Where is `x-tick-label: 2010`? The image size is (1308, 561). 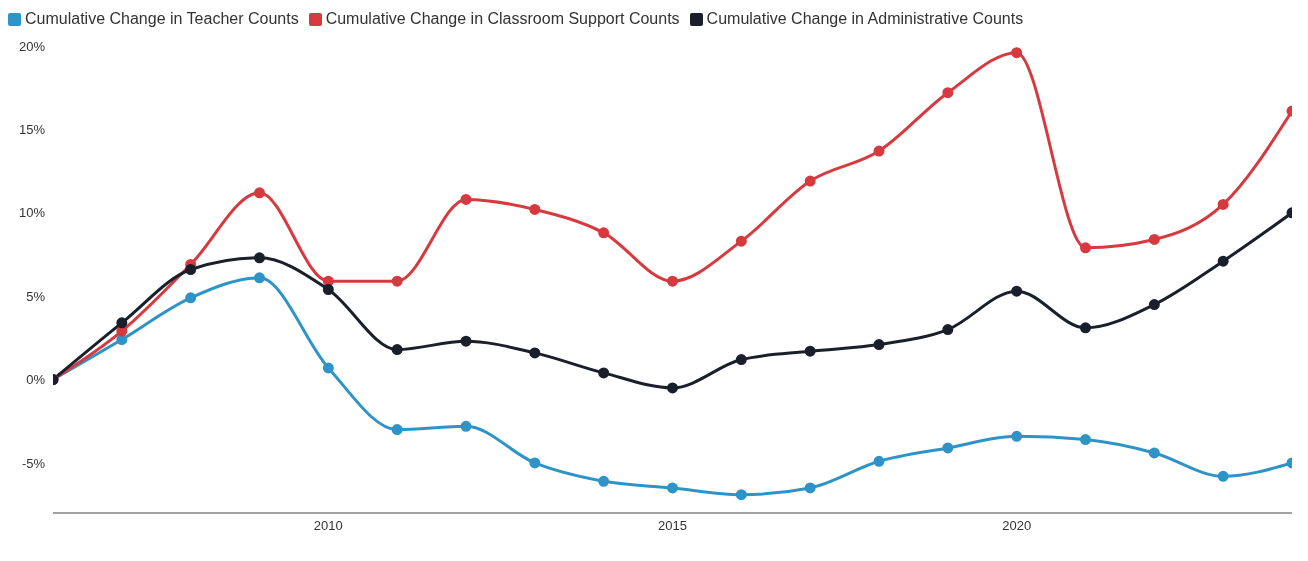 x-tick-label: 2010 is located at coordinates (328, 526).